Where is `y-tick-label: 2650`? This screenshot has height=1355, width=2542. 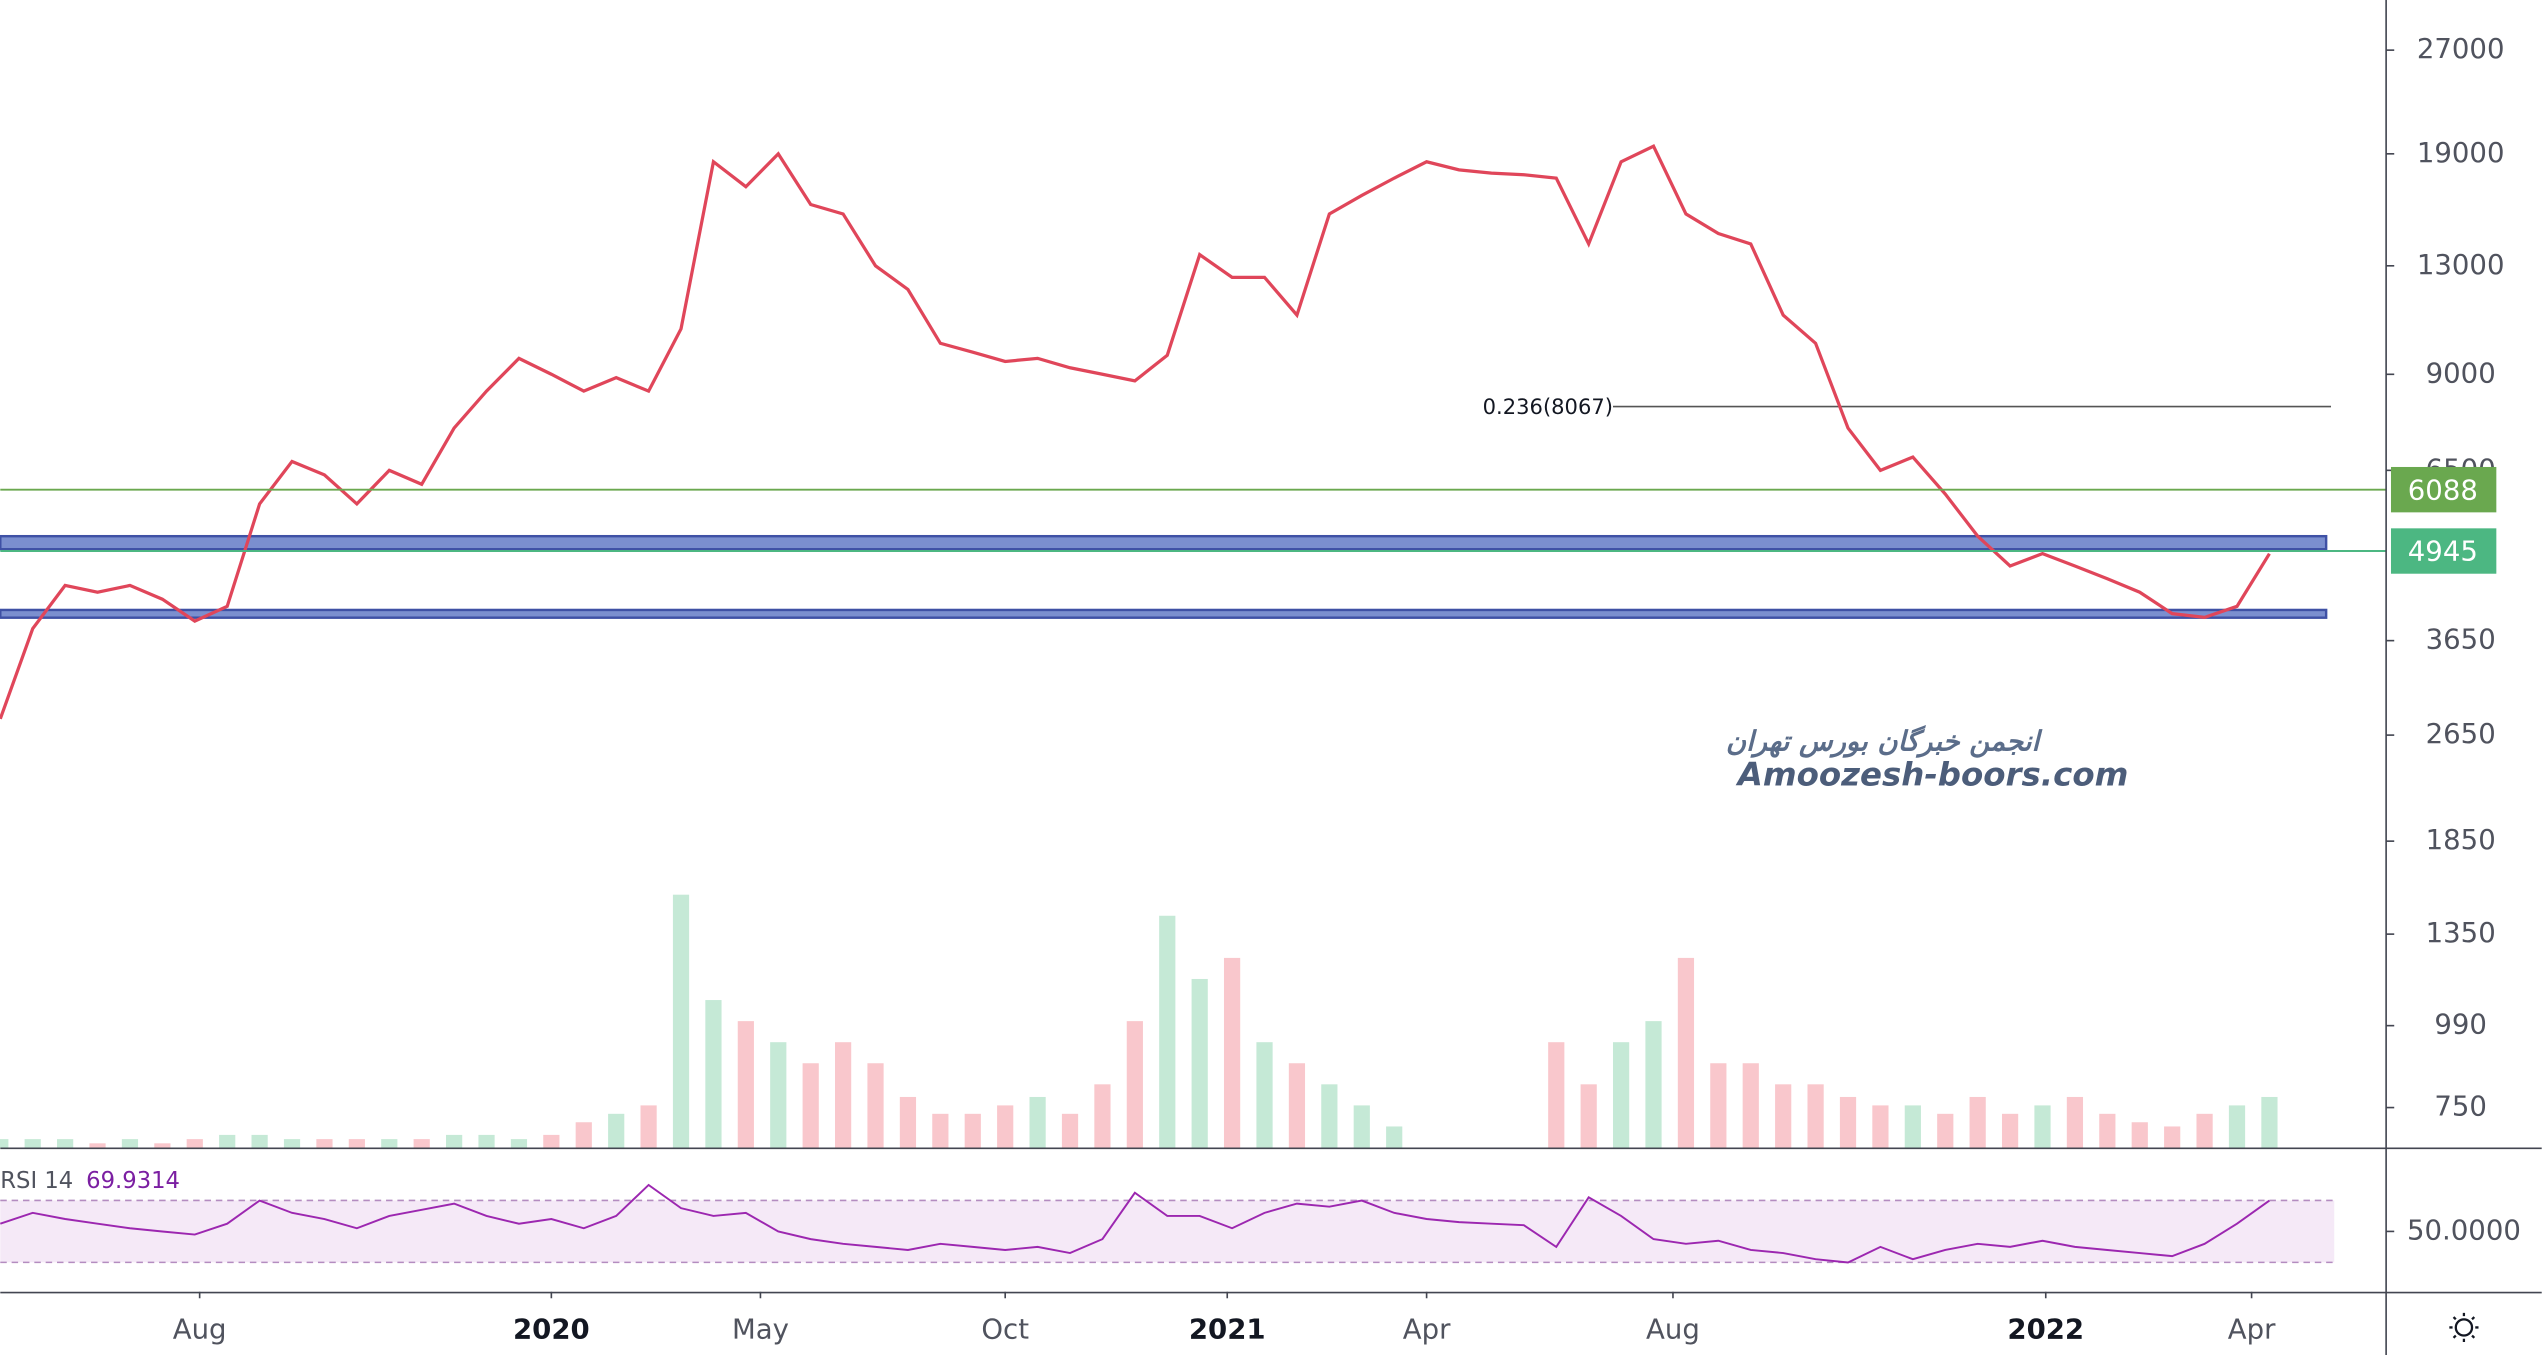
y-tick-label: 2650 is located at coordinates (2461, 734).